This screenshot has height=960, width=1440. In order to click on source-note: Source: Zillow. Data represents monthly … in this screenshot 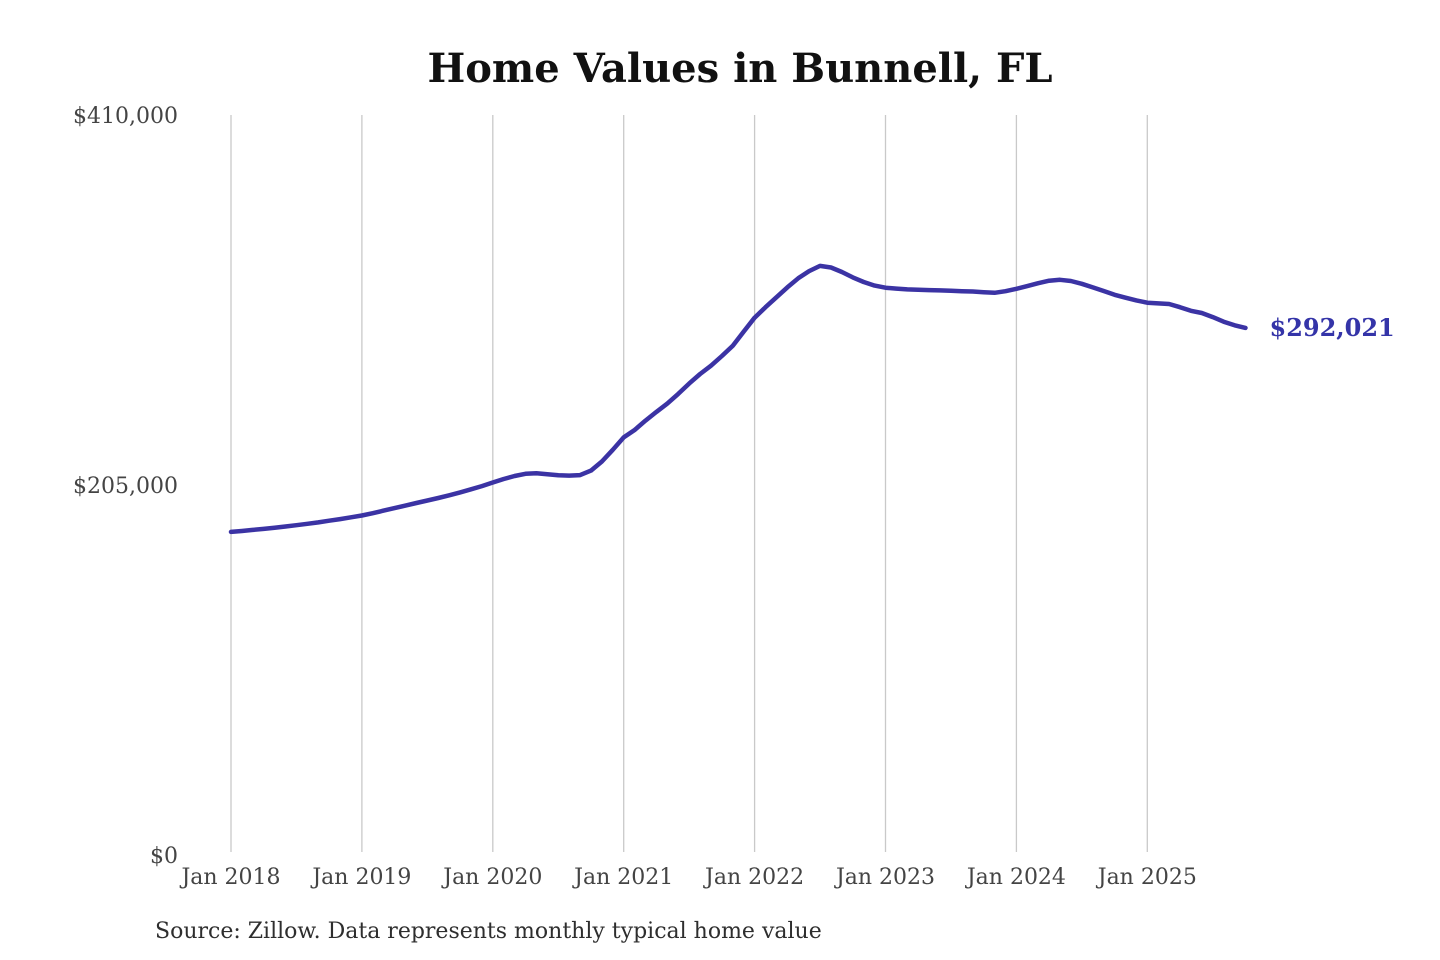, I will do `click(488, 931)`.